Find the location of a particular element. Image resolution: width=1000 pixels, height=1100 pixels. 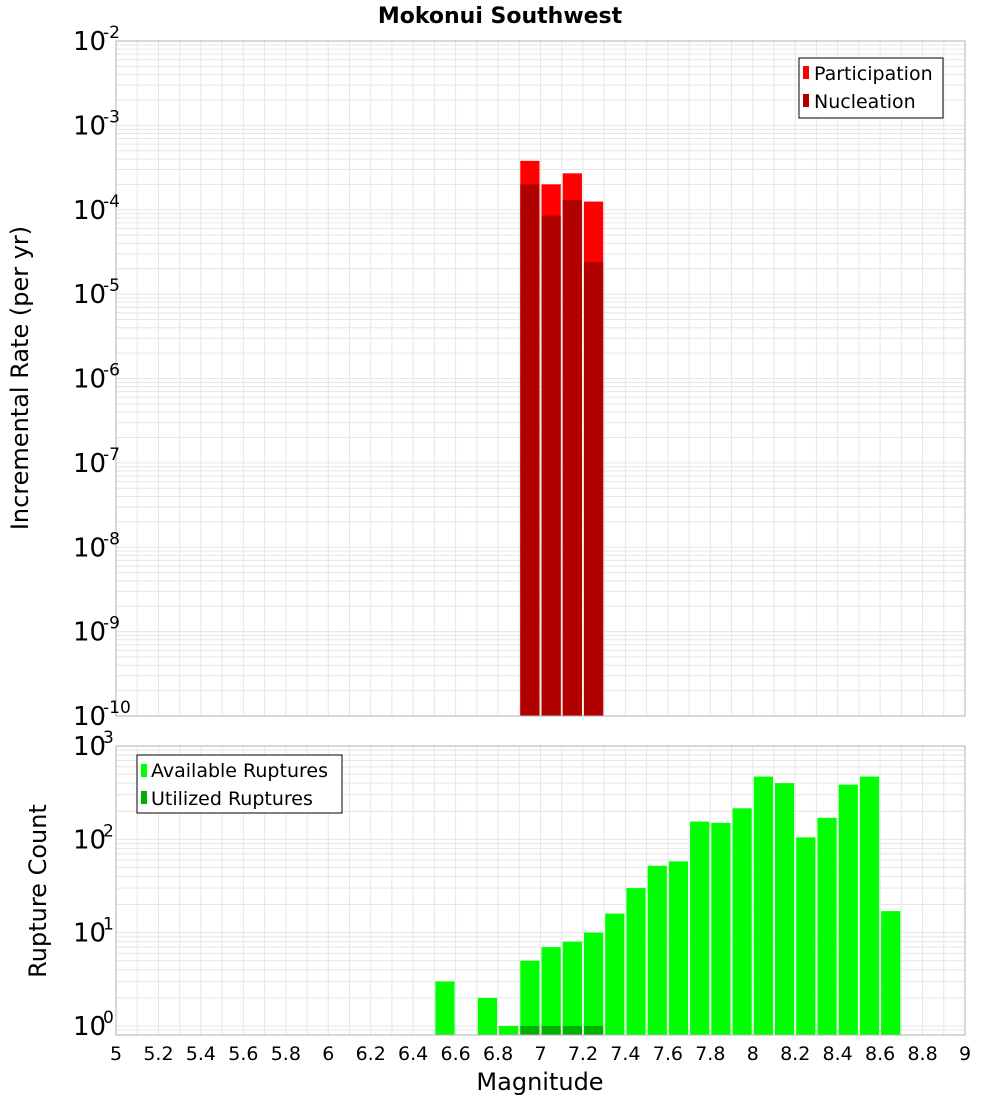

x-tick-label: 8.6 is located at coordinates (880, 1054).